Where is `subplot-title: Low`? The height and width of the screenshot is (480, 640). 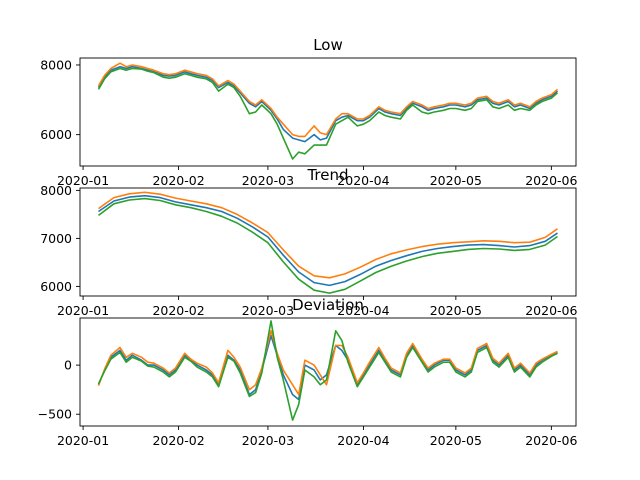 subplot-title: Low is located at coordinates (328, 45).